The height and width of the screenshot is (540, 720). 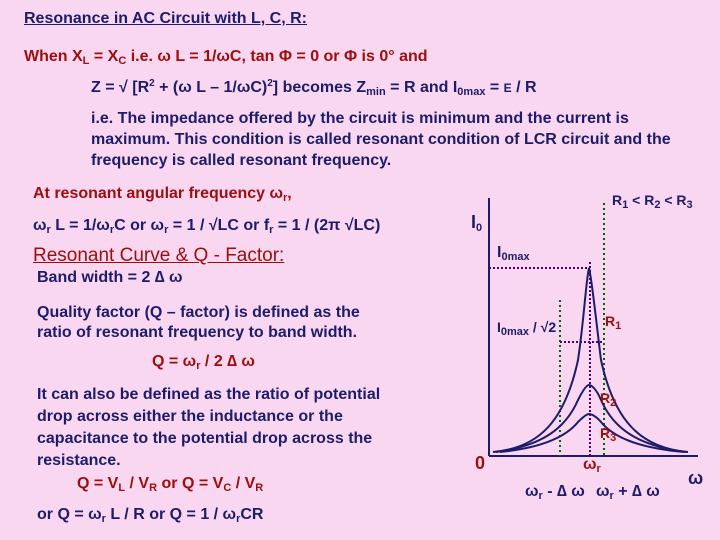 I want to click on slide-title: Resonance in AC Circuit with L, C, R:, so click(x=165, y=18).